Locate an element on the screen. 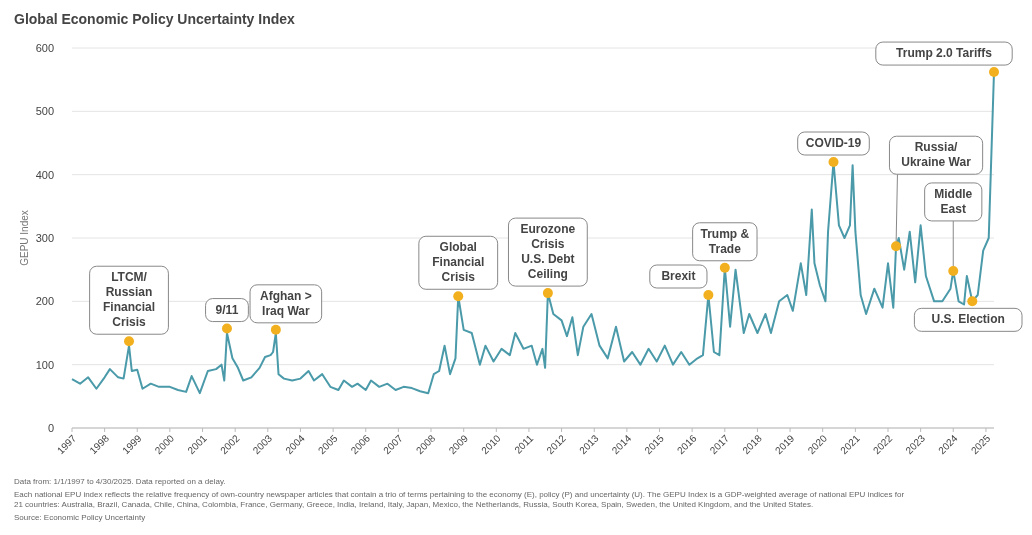  annotation: Middle East is located at coordinates (953, 201).